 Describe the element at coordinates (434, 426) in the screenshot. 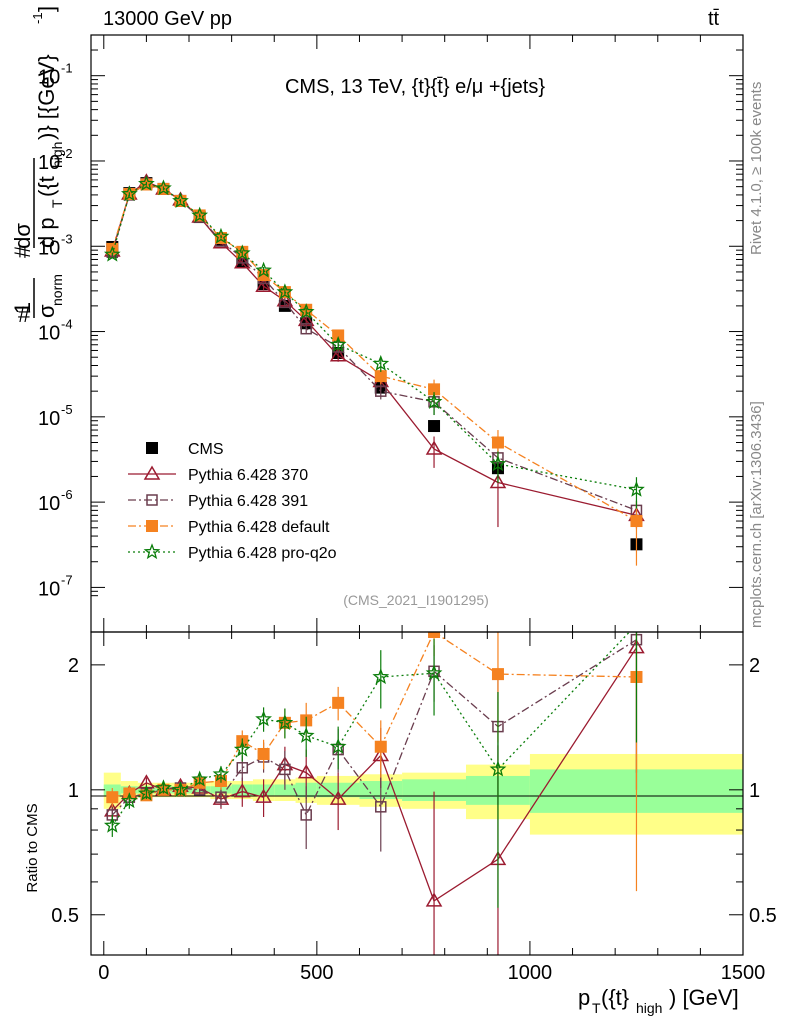

I see `point-cms` at that location.